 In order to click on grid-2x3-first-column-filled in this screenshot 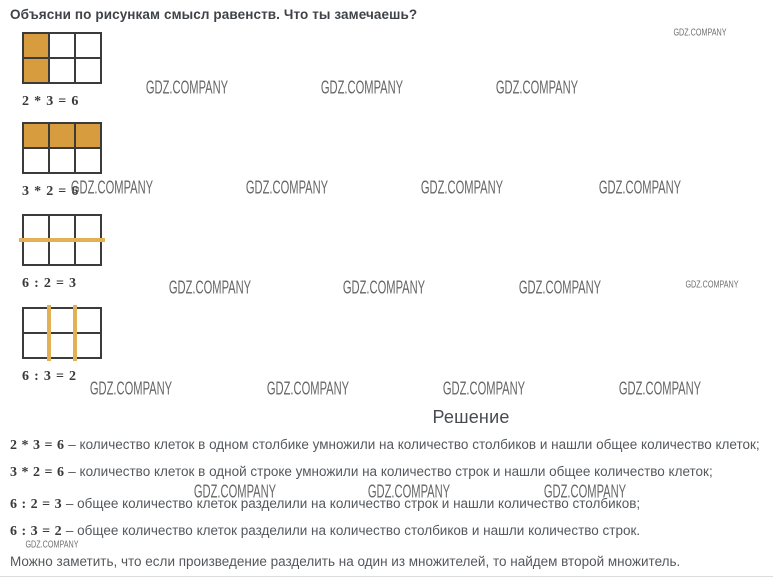, I will do `click(62, 58)`.